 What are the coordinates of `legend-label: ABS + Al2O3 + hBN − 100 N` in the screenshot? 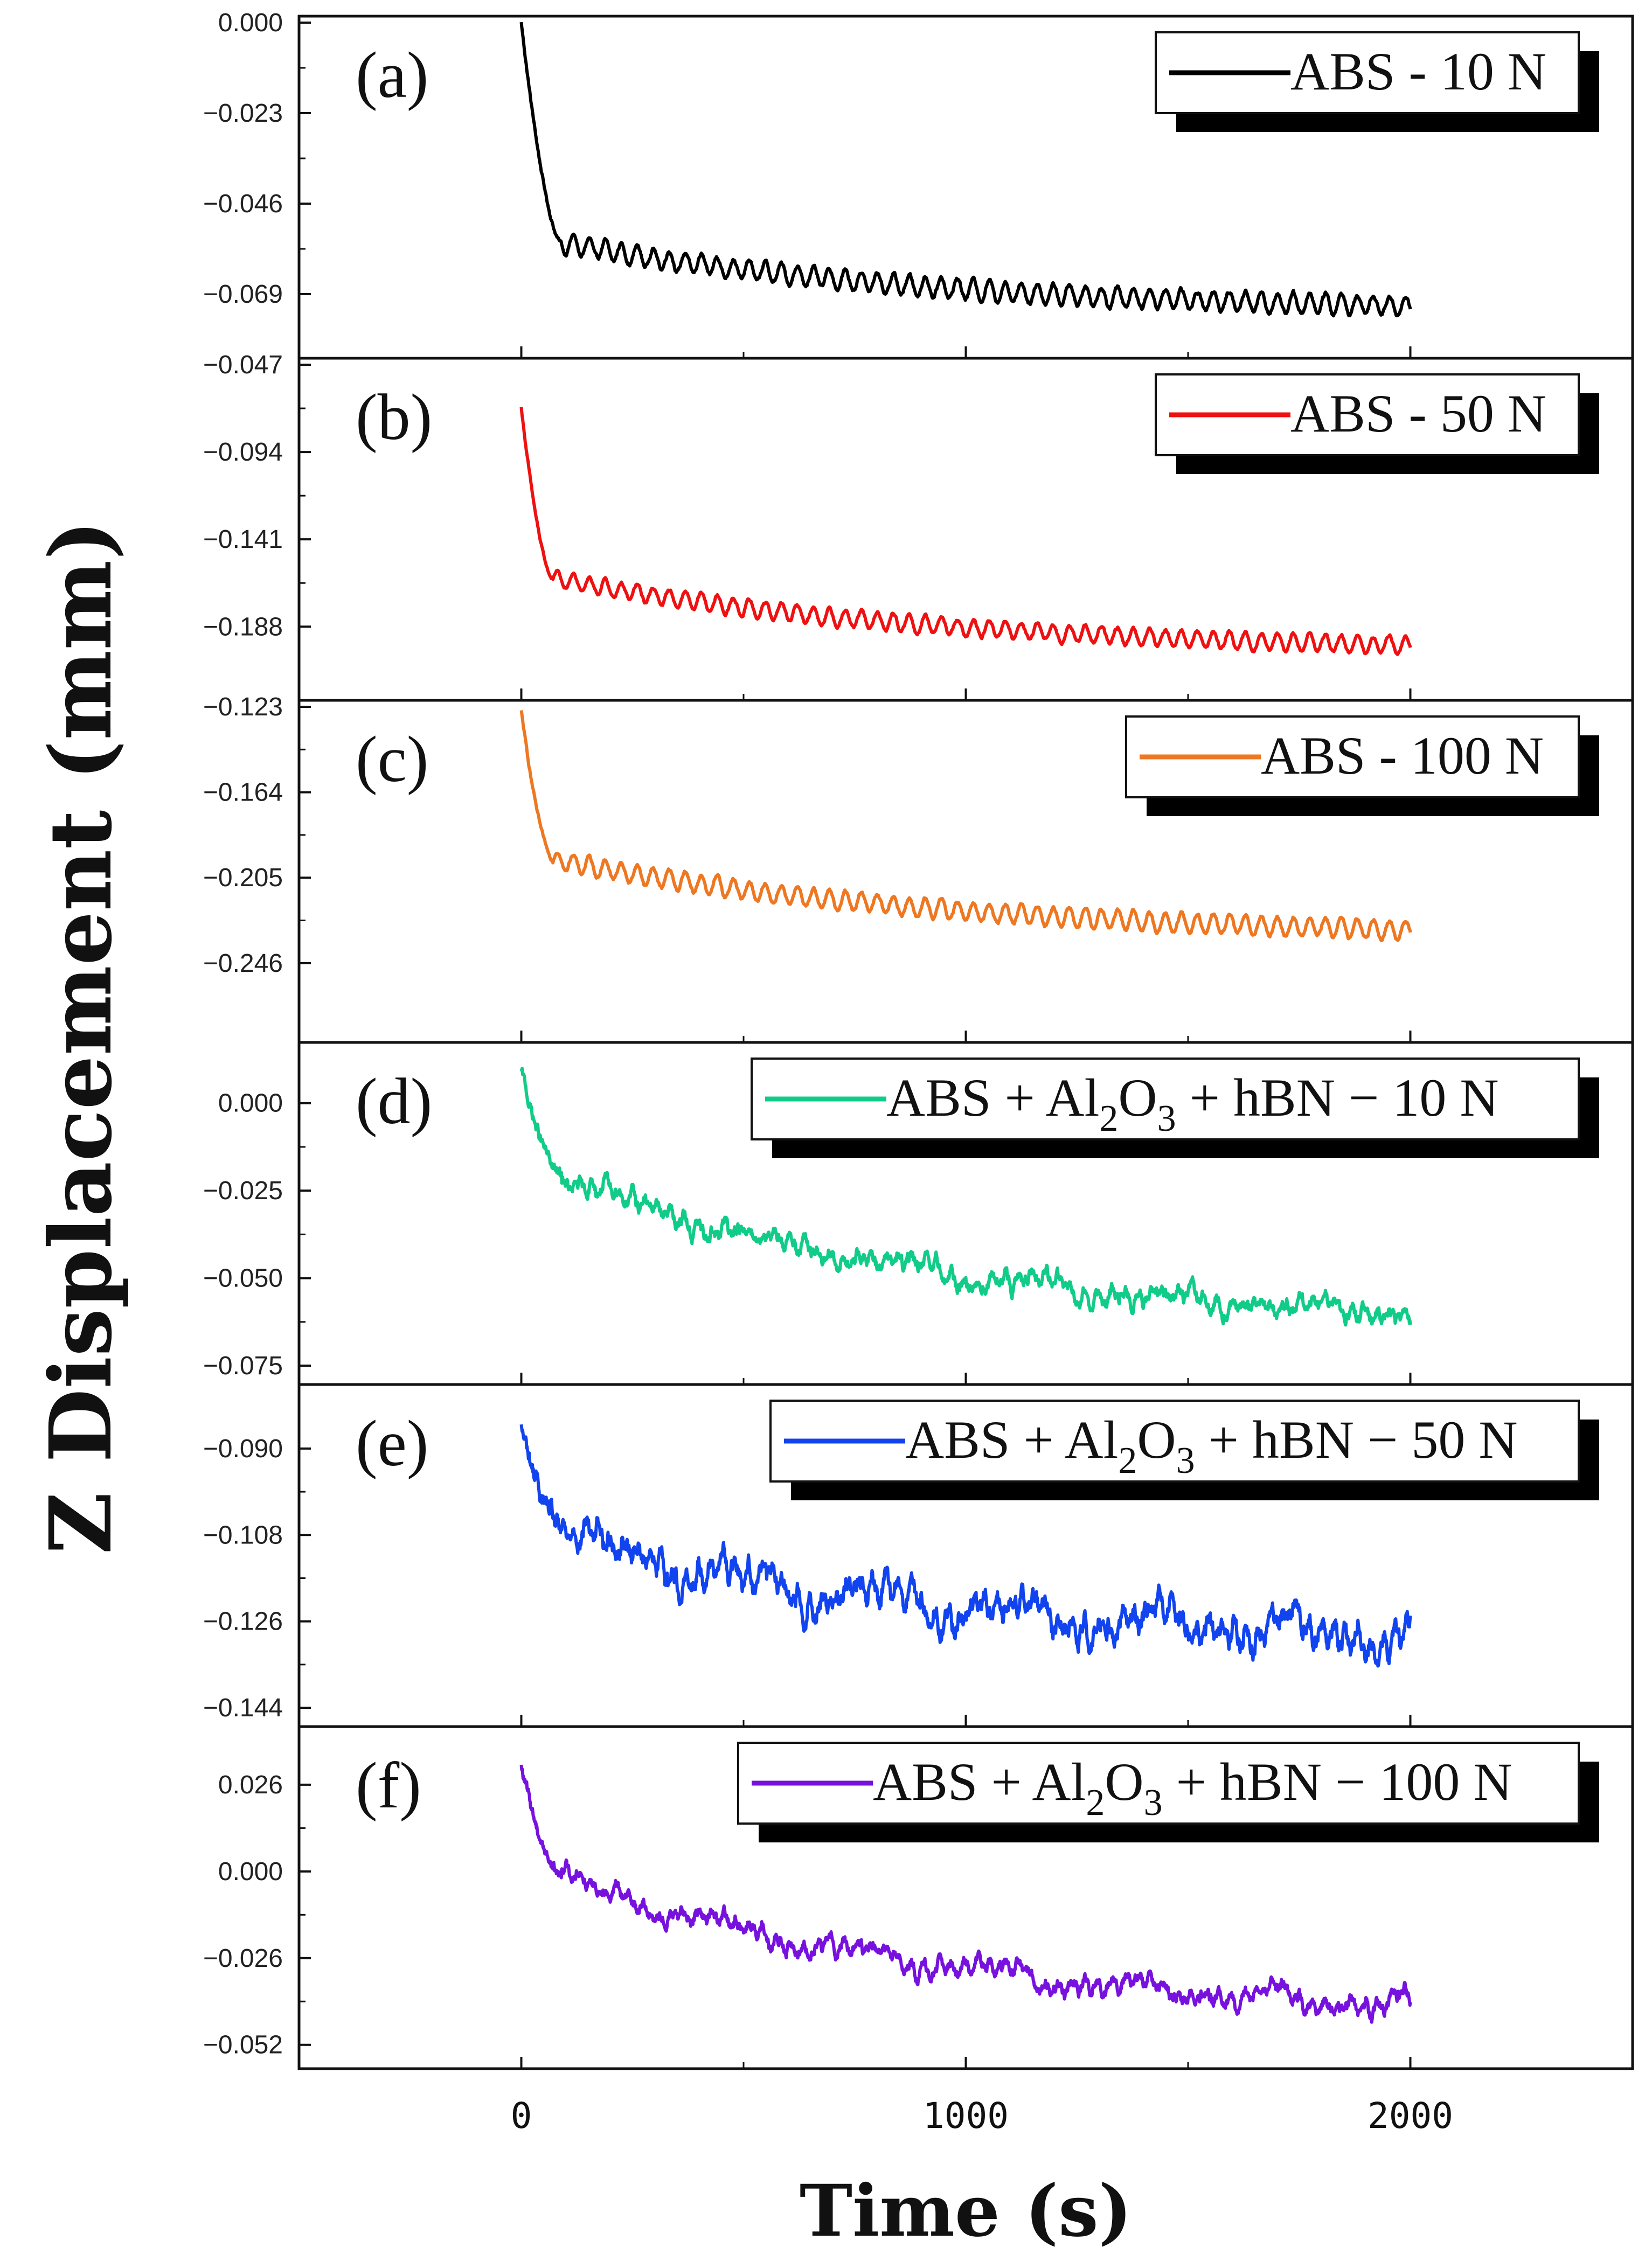 It's located at (1192, 1788).